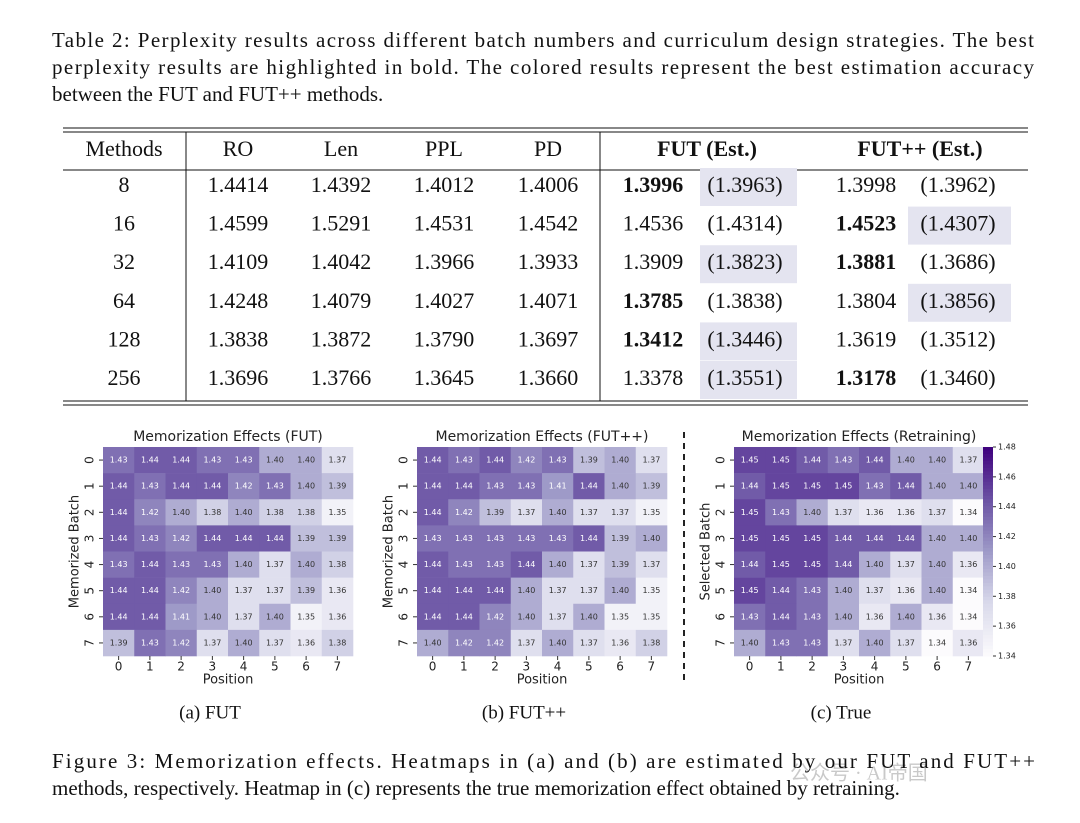  I want to click on table-header: FUT (Est.), so click(707, 148).